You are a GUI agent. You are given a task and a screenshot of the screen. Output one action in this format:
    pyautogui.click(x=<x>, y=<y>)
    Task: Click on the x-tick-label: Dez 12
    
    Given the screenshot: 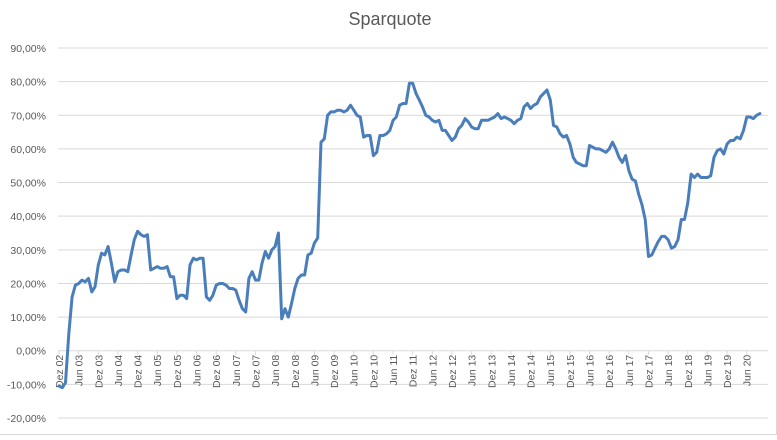 What is the action you would take?
    pyautogui.click(x=453, y=371)
    